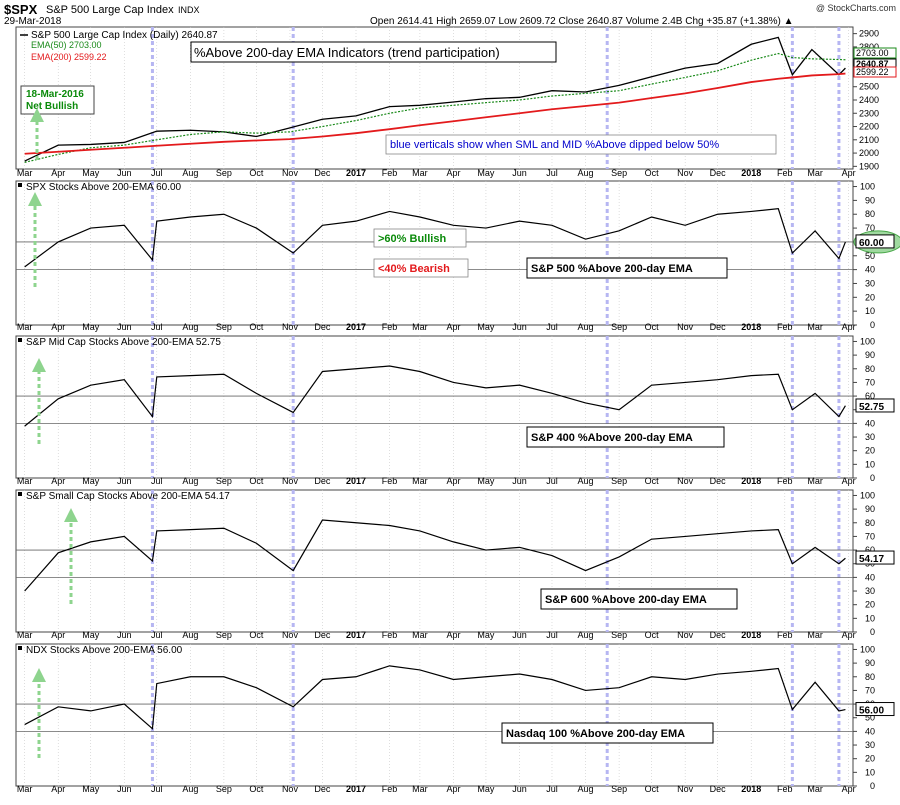 This screenshot has height=805, width=900. I want to click on panel-label: S&P Mid Cap Stocks Above 200-EMA 52.75, so click(123, 342).